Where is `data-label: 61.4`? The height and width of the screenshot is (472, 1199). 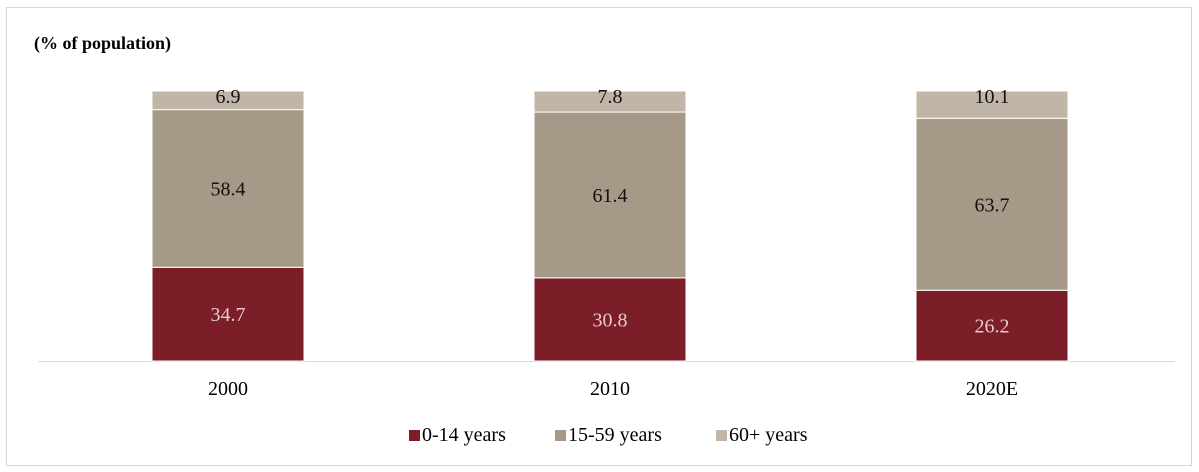 data-label: 61.4 is located at coordinates (610, 196).